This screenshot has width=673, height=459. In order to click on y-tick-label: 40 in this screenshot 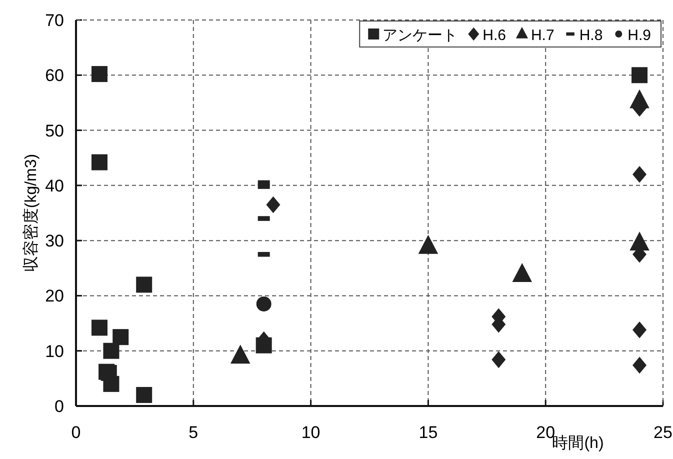, I will do `click(54, 186)`.